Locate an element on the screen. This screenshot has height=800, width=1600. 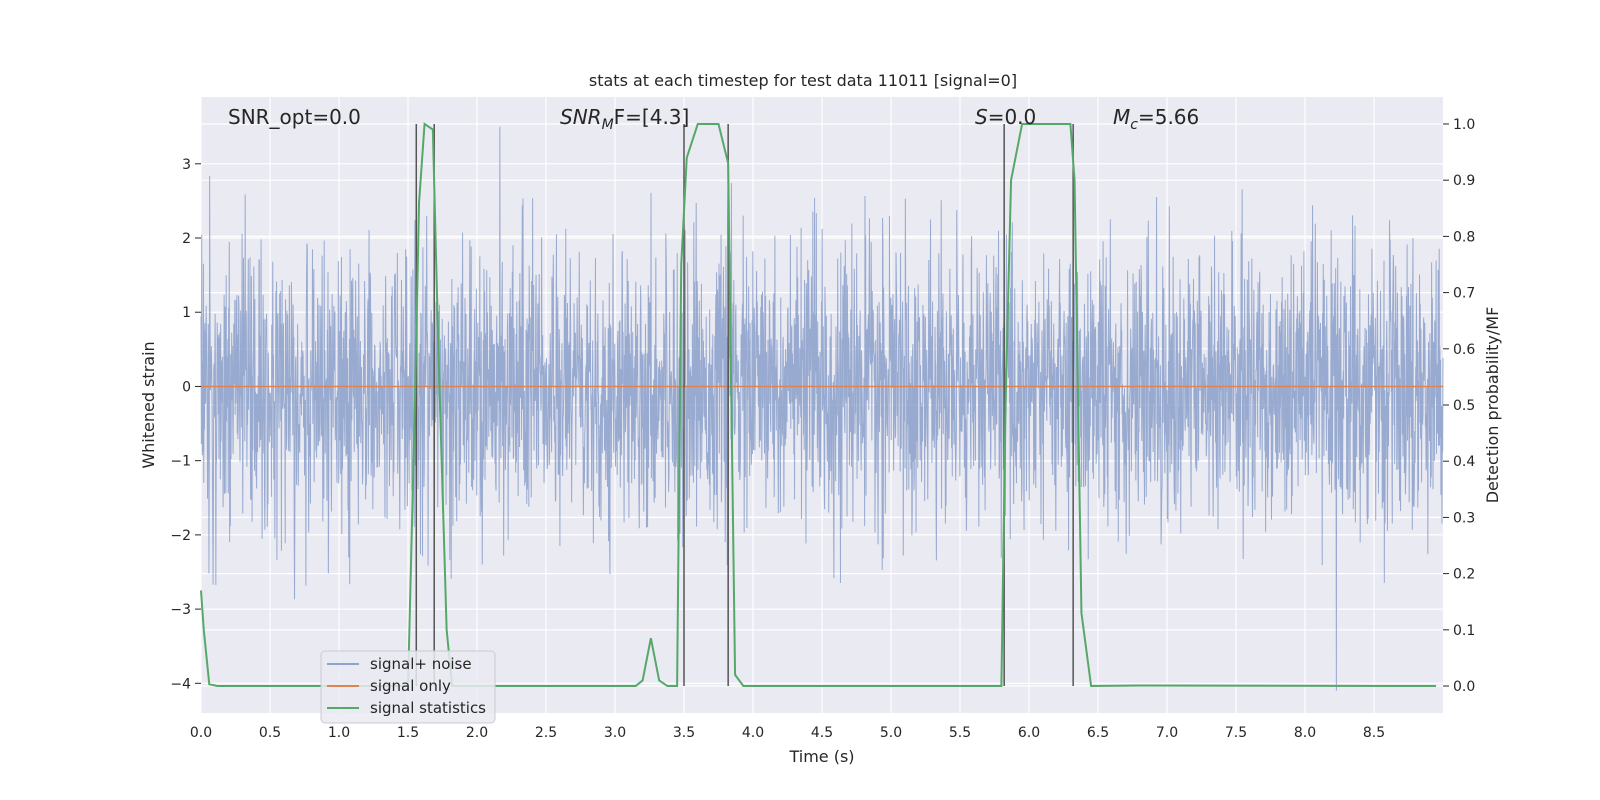
x-tick-label-6: 3.0 is located at coordinates (615, 733).